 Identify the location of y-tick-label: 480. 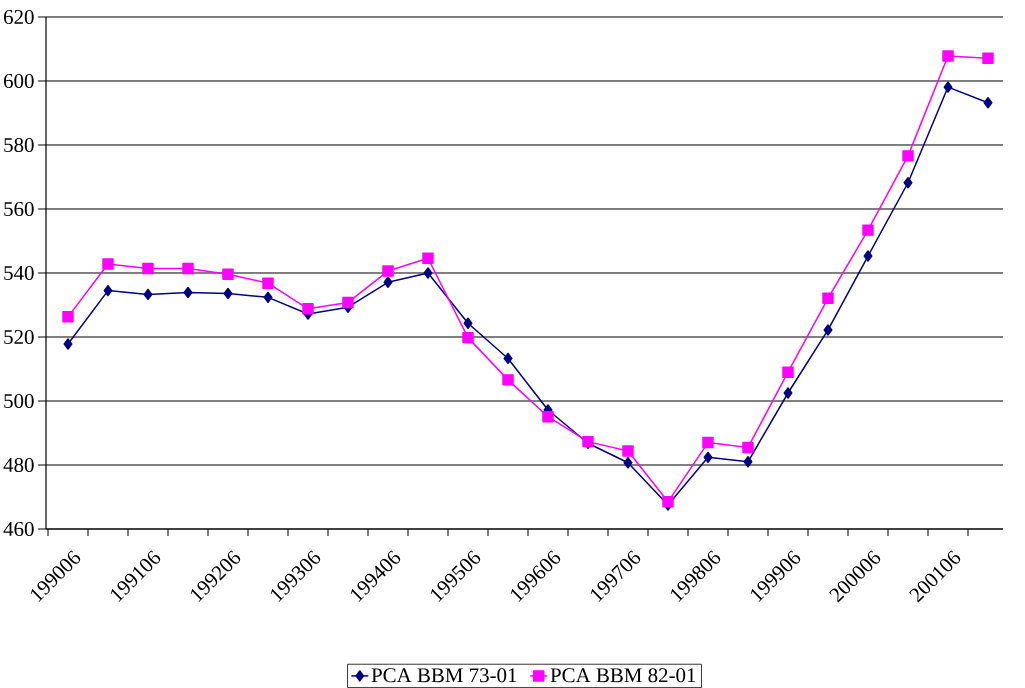
(18, 465).